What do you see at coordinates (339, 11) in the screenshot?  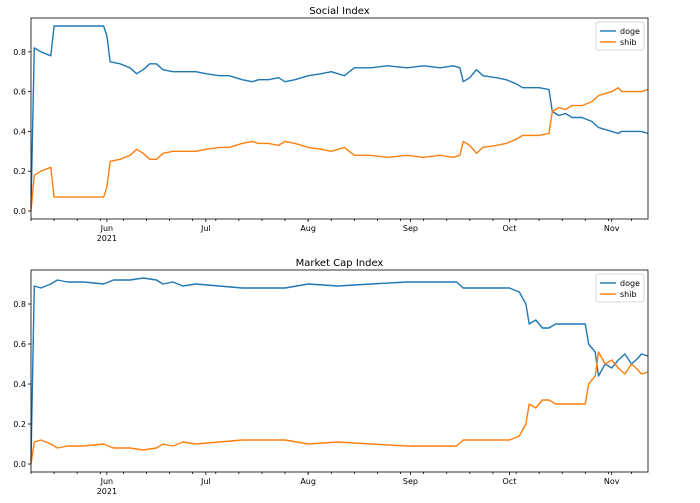 I see `chart-title: Social Index` at bounding box center [339, 11].